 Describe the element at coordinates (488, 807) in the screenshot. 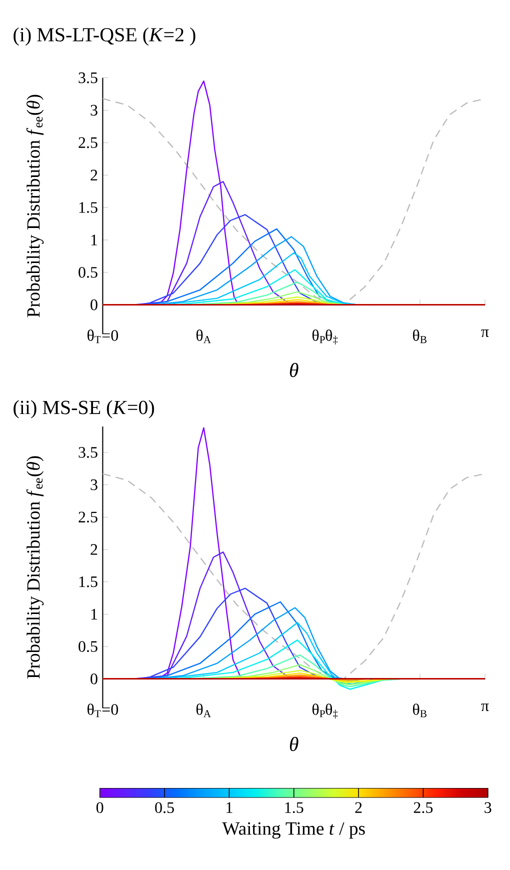

I see `color-bar-label: 3` at that location.